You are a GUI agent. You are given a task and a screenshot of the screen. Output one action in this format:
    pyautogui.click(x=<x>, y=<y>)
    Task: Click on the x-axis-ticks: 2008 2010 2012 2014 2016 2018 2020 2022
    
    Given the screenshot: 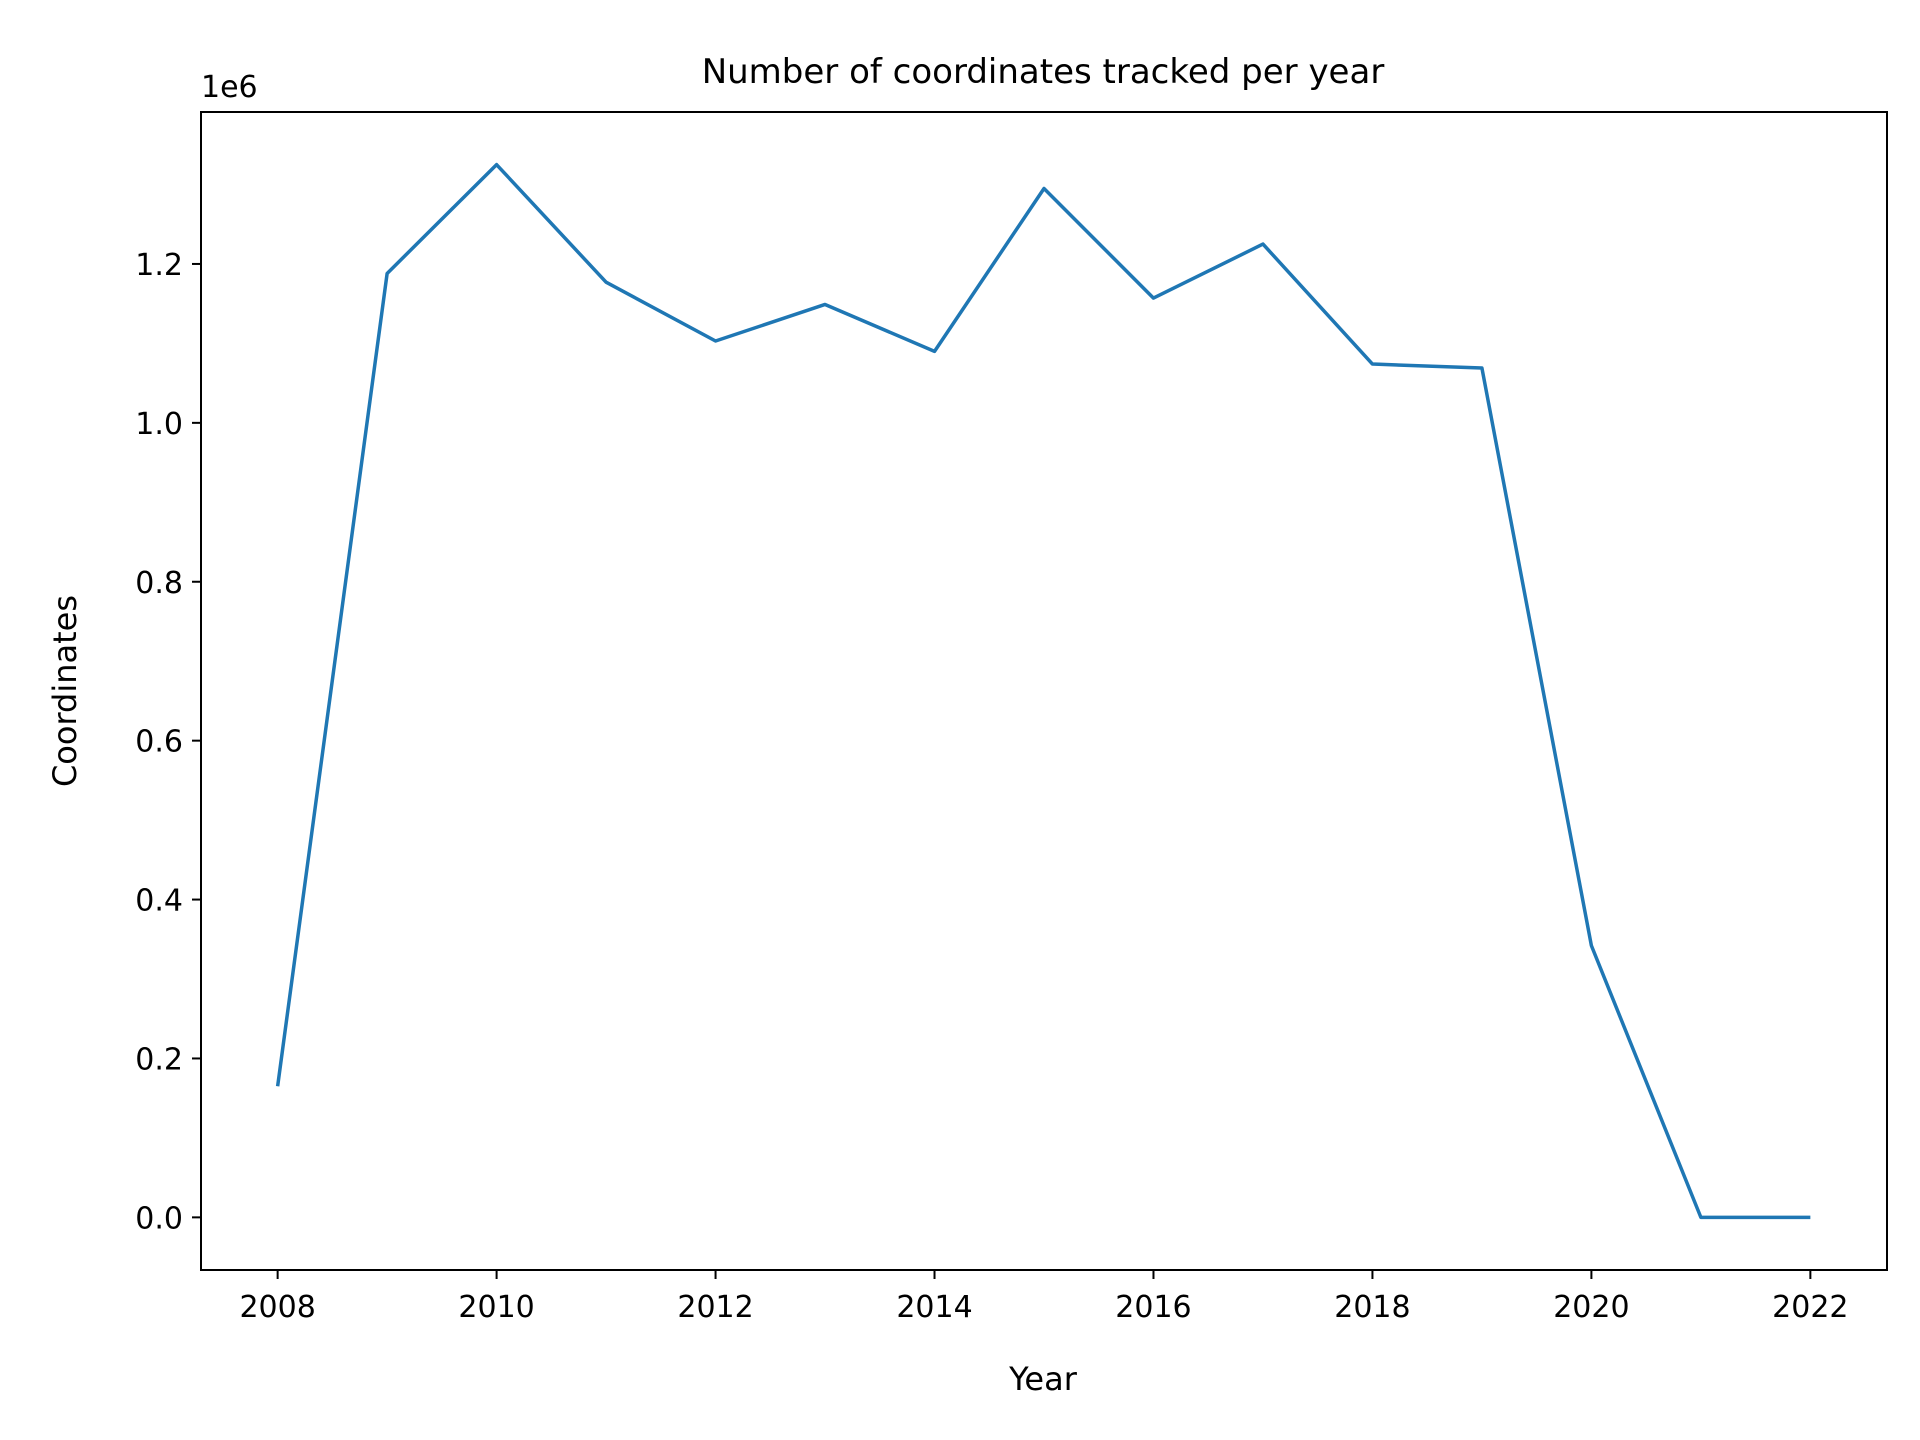 What is the action you would take?
    pyautogui.click(x=1044, y=1297)
    